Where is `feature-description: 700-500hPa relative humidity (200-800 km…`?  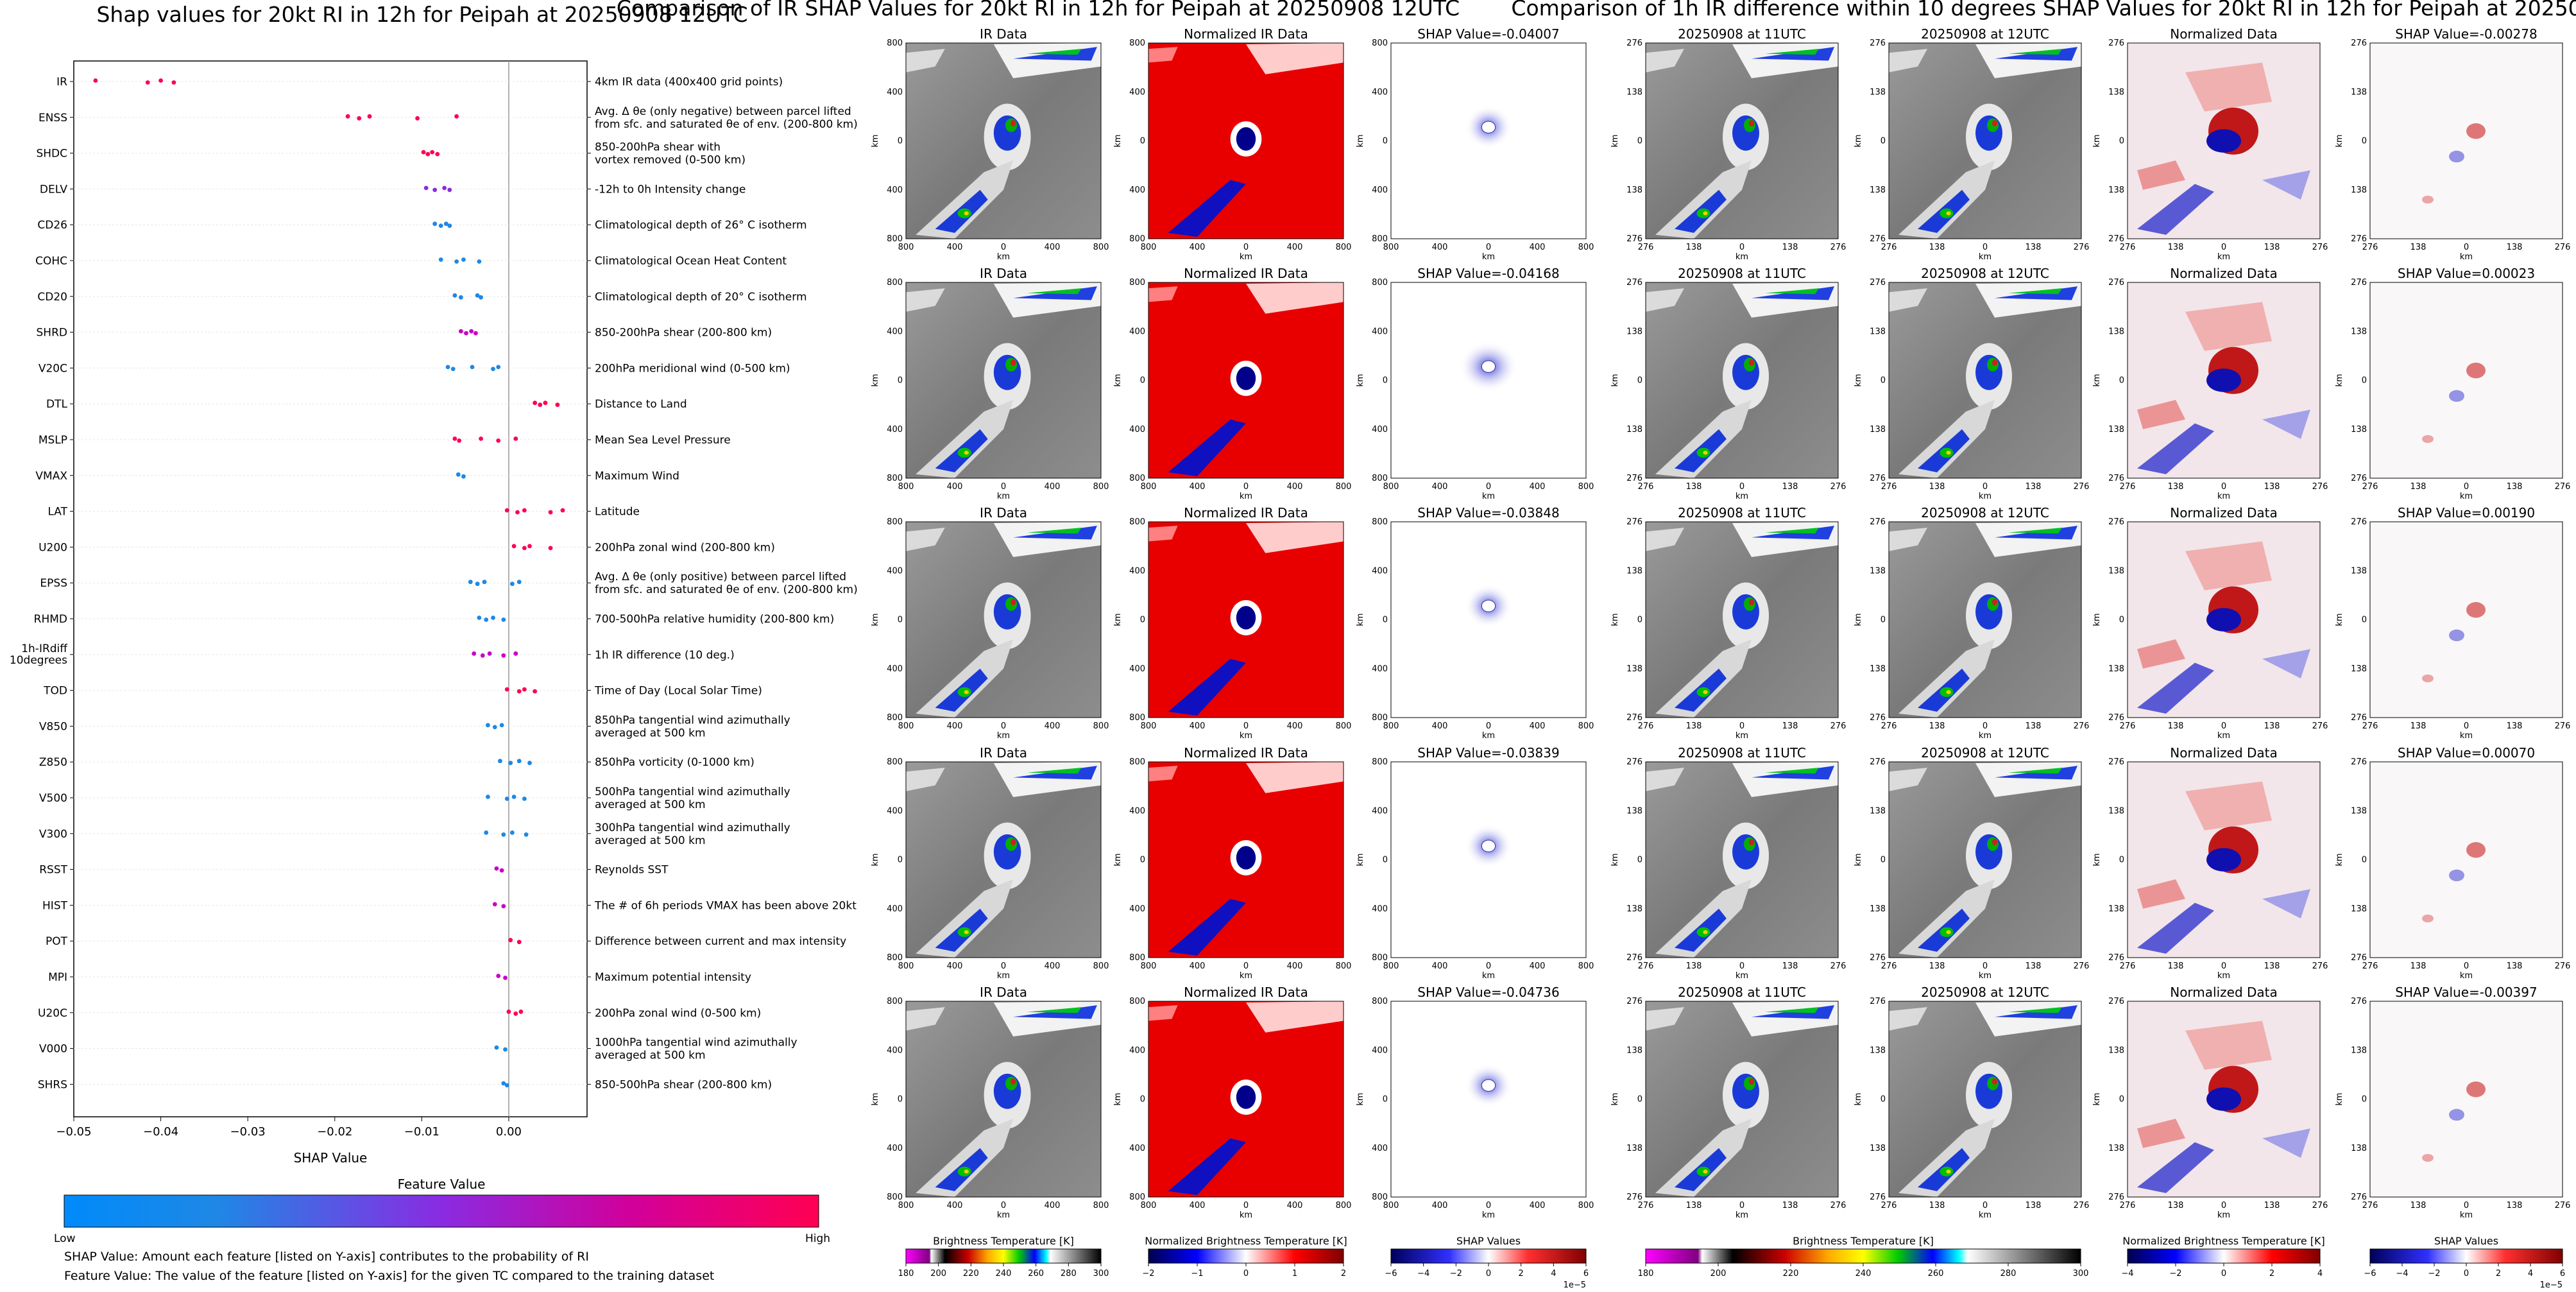
feature-description: 700-500hPa relative humidity (200-800 km… is located at coordinates (714, 619).